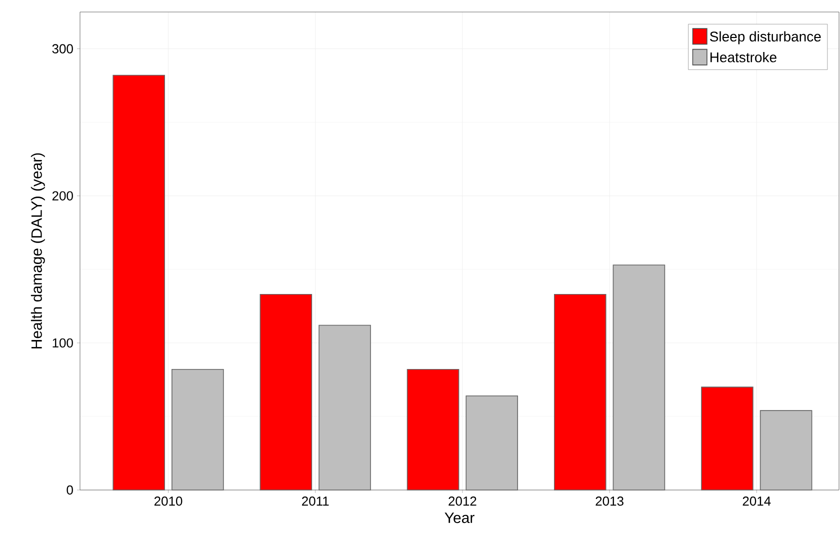 This screenshot has height=544, width=840. I want to click on y-tick-label: 100, so click(62, 343).